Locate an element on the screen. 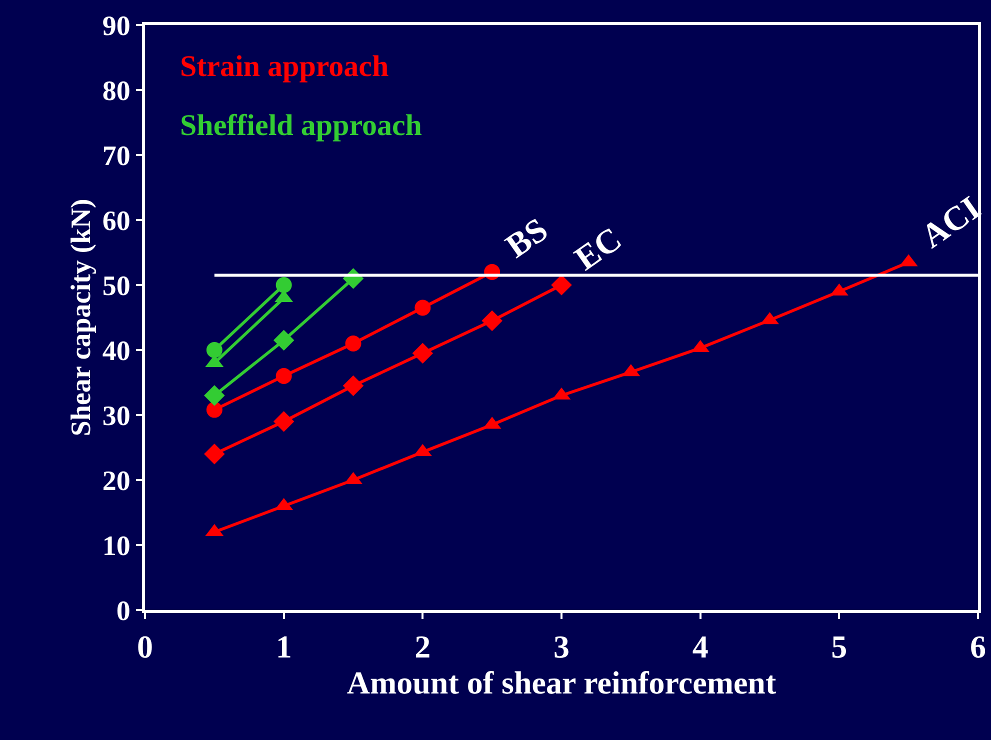  text: BS is located at coordinates (527, 238).